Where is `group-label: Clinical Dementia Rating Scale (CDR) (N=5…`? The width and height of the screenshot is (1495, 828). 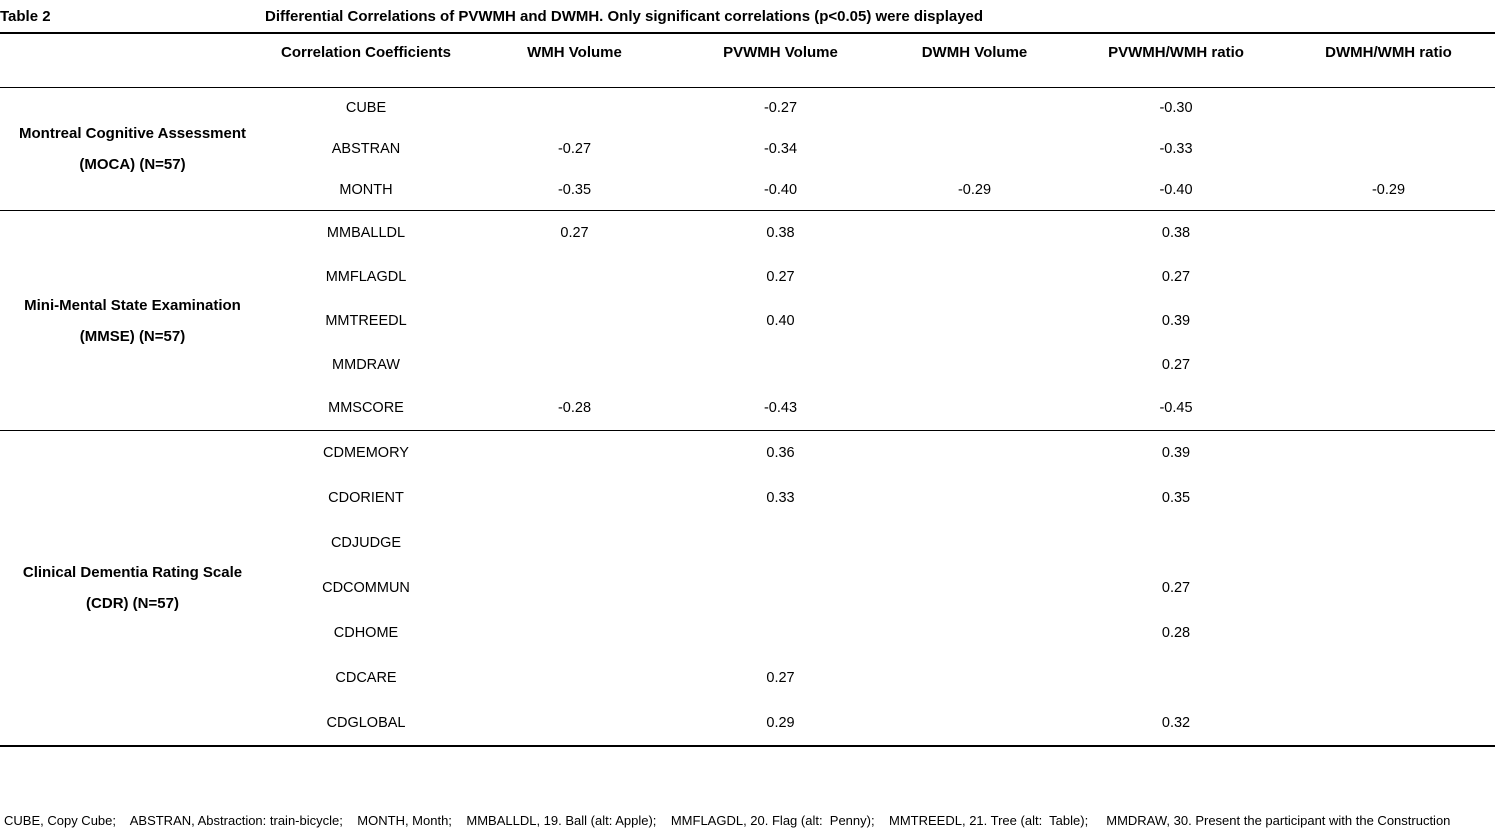 group-label: Clinical Dementia Rating Scale (CDR) (N=5… is located at coordinates (132, 588).